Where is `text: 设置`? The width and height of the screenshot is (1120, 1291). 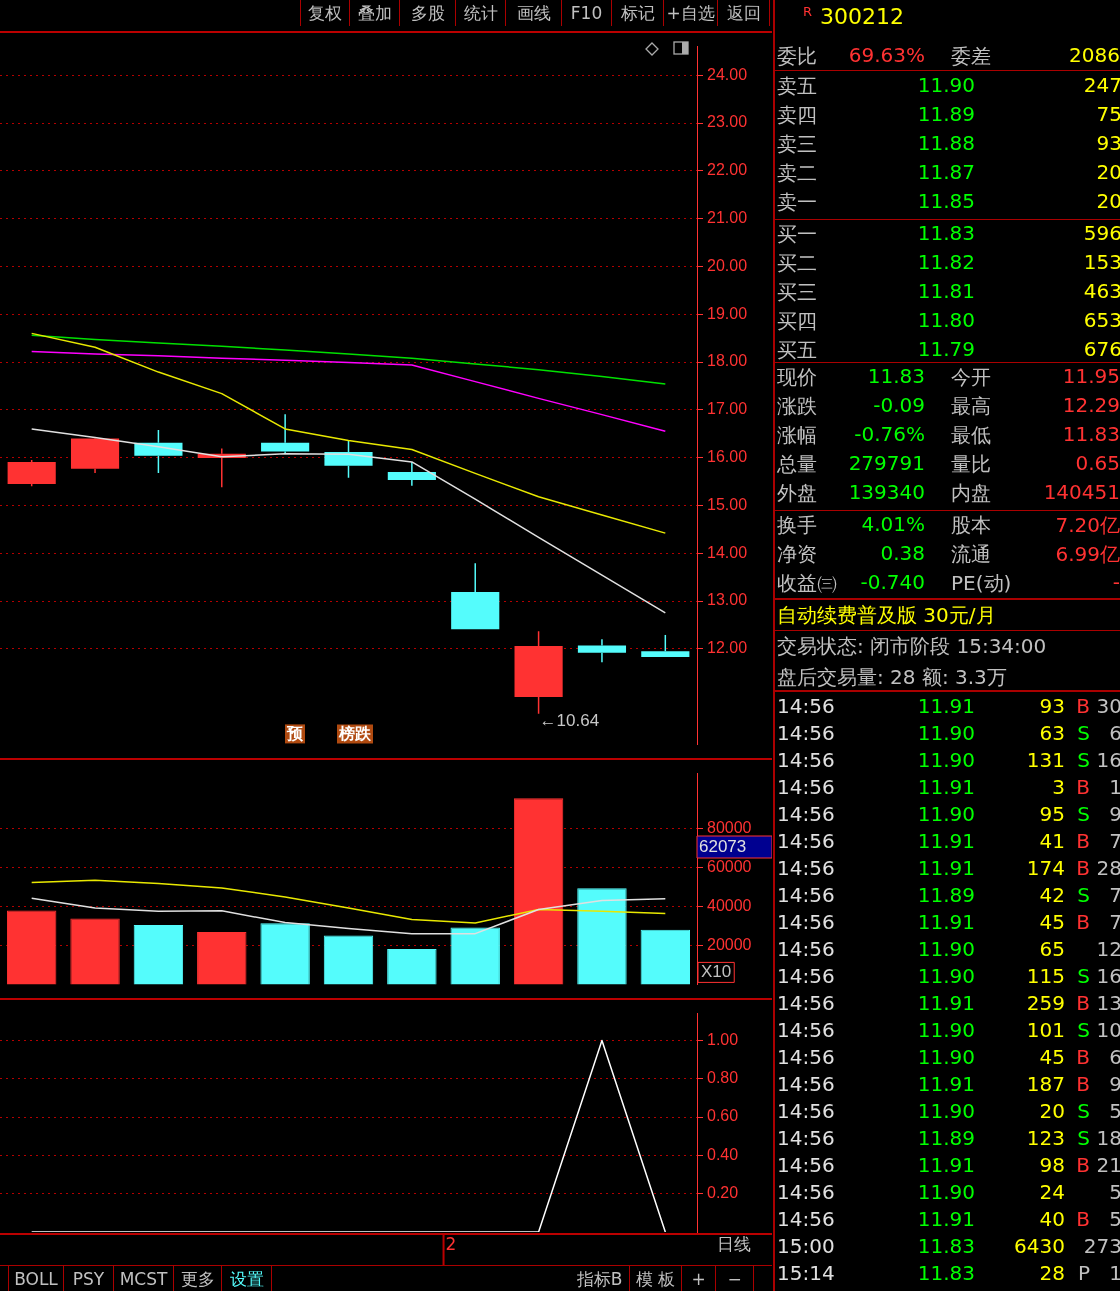
text: 设置 is located at coordinates (247, 1278).